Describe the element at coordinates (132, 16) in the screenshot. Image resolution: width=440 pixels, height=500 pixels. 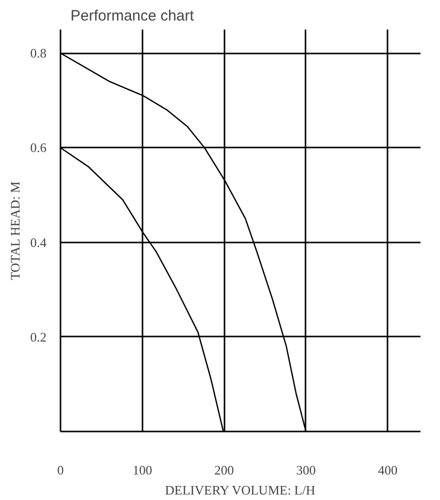
I see `chart-title: Performance chart` at that location.